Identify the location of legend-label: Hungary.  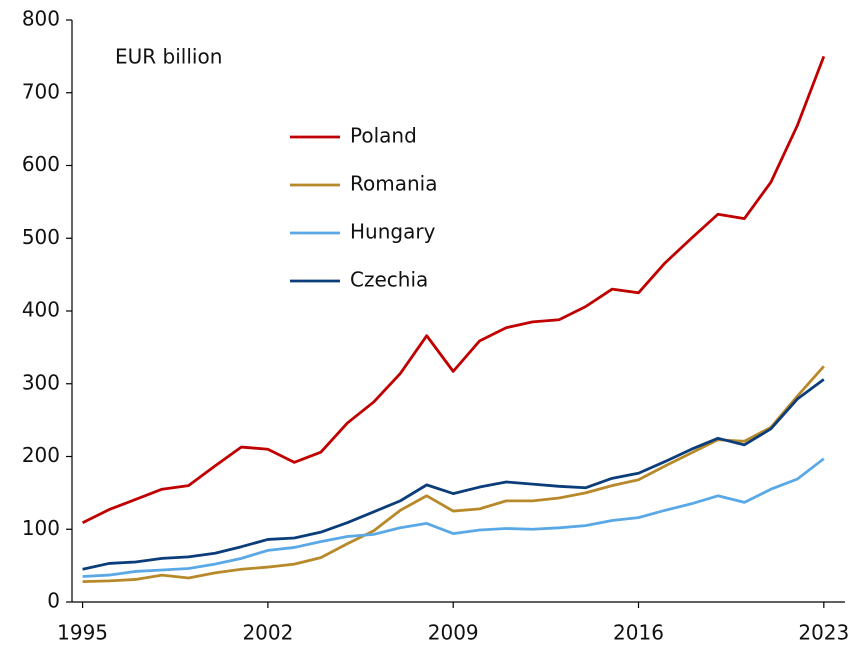
(393, 232).